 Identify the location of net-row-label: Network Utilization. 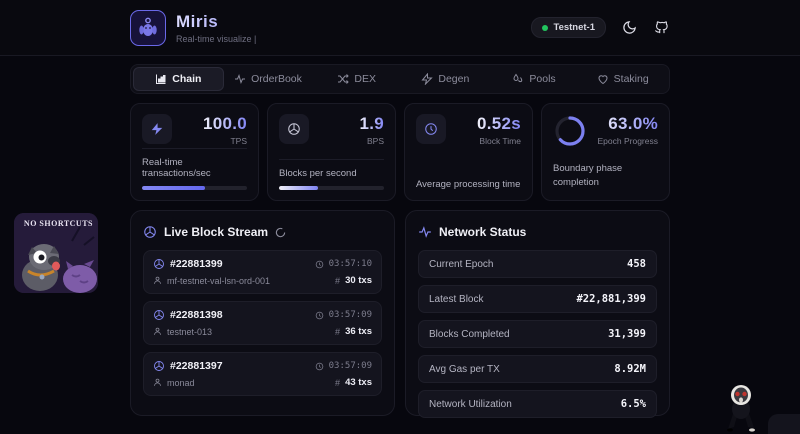
(470, 404).